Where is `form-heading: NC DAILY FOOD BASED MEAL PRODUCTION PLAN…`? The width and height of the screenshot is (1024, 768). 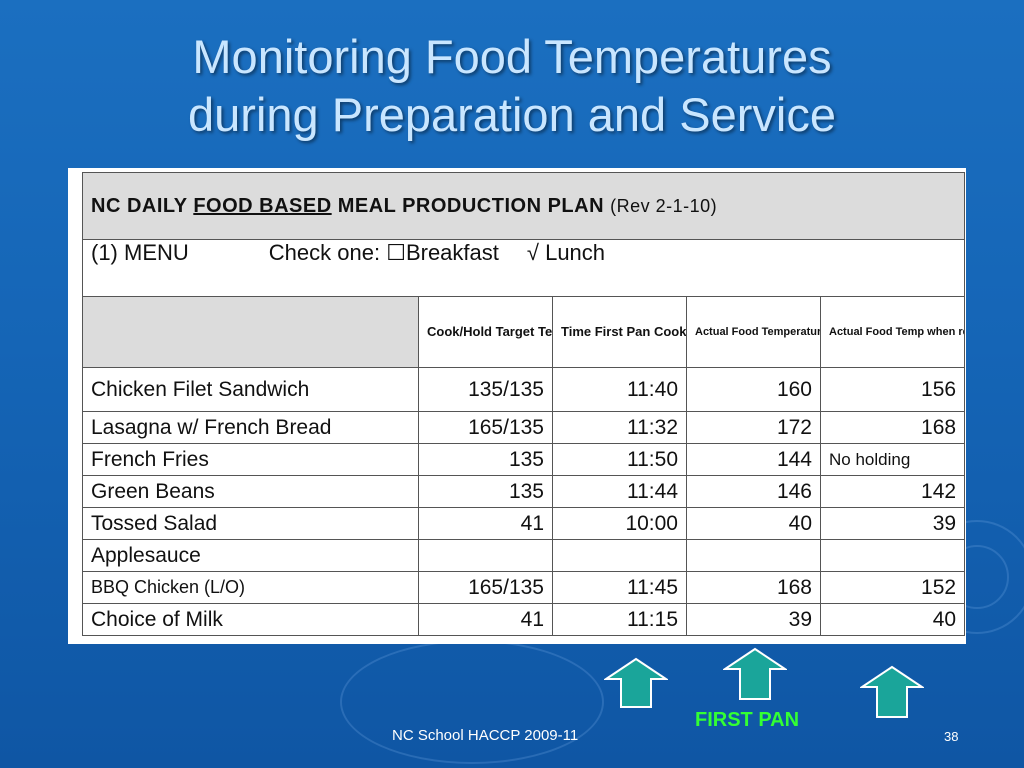 form-heading: NC DAILY FOOD BASED MEAL PRODUCTION PLAN… is located at coordinates (523, 206).